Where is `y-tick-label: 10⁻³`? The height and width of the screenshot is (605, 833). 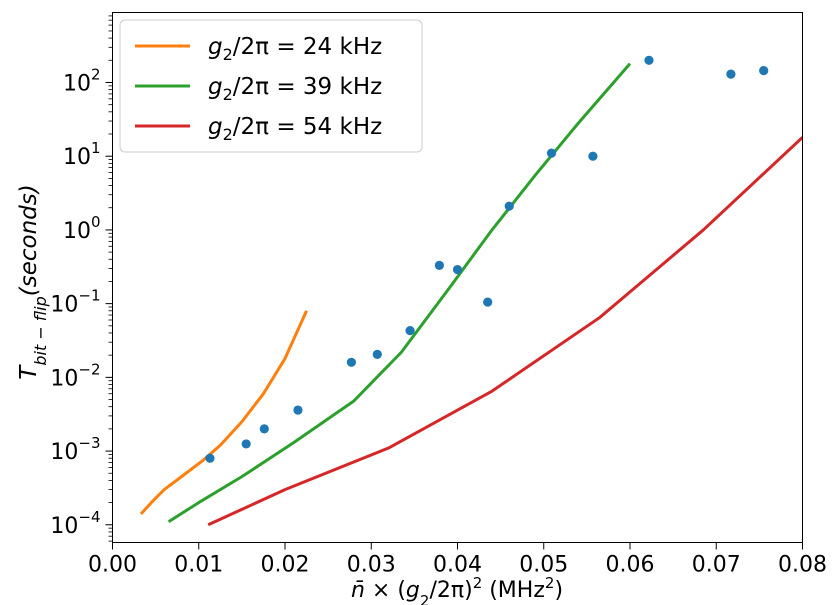
y-tick-label: 10⁻³ is located at coordinates (75, 449).